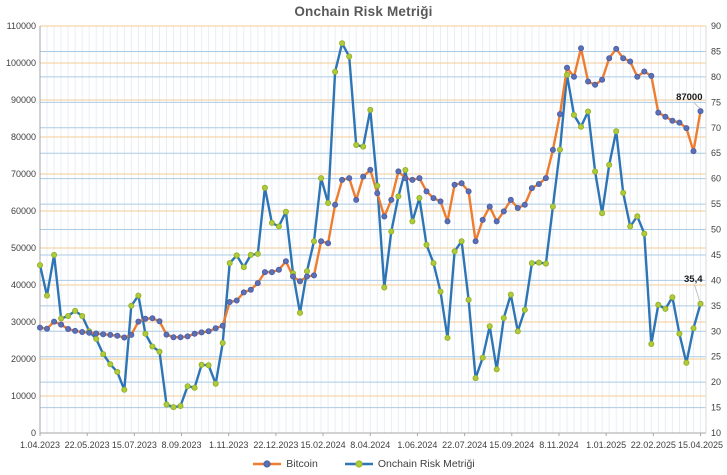 The image size is (727, 475). I want to click on right-axis-label: 15, so click(716, 408).